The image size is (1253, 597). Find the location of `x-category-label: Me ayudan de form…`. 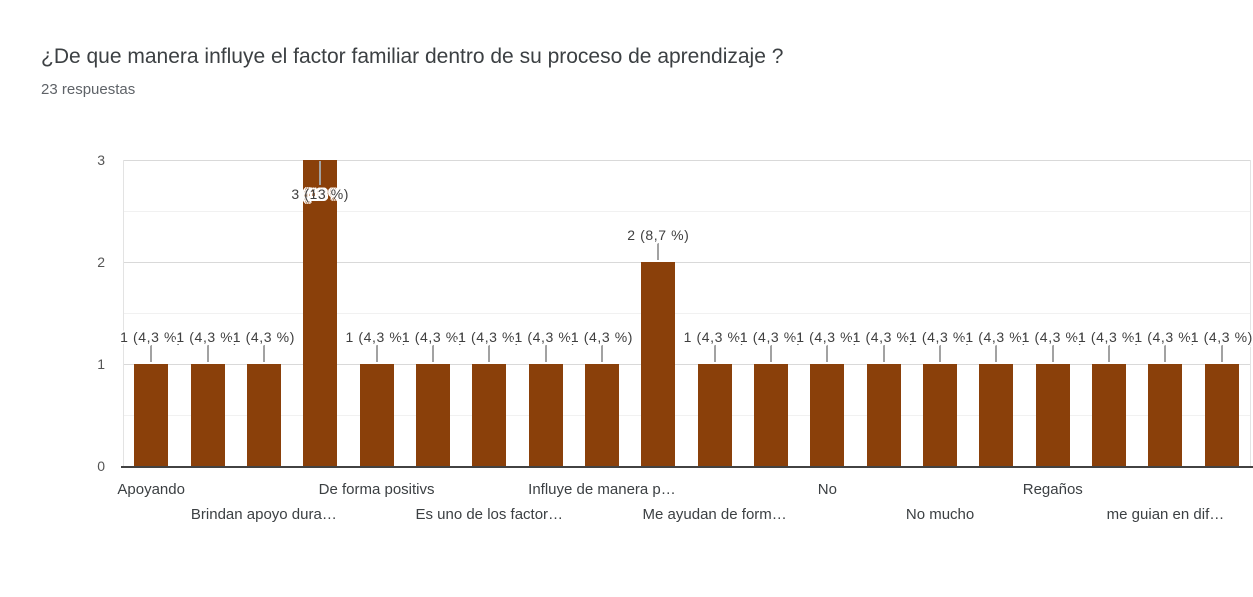

x-category-label: Me ayudan de form… is located at coordinates (714, 514).